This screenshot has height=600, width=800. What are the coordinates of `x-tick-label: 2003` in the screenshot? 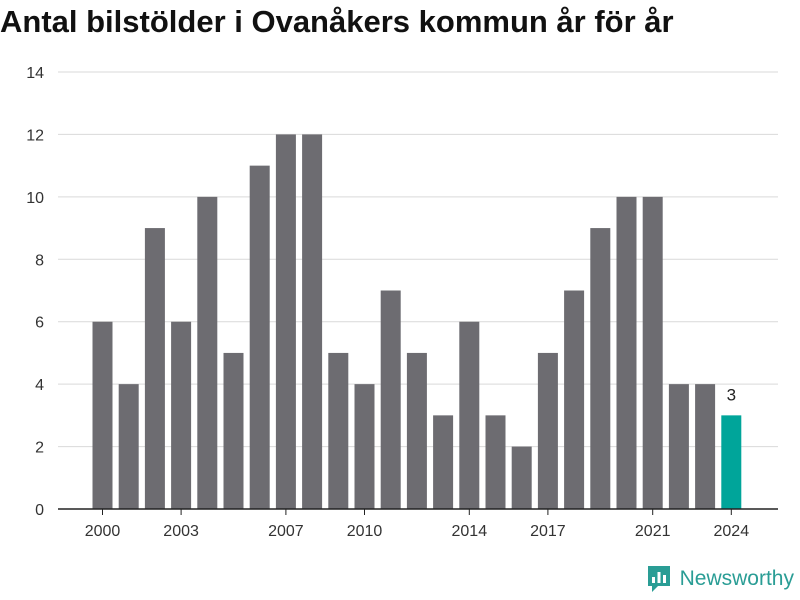 It's located at (181, 531).